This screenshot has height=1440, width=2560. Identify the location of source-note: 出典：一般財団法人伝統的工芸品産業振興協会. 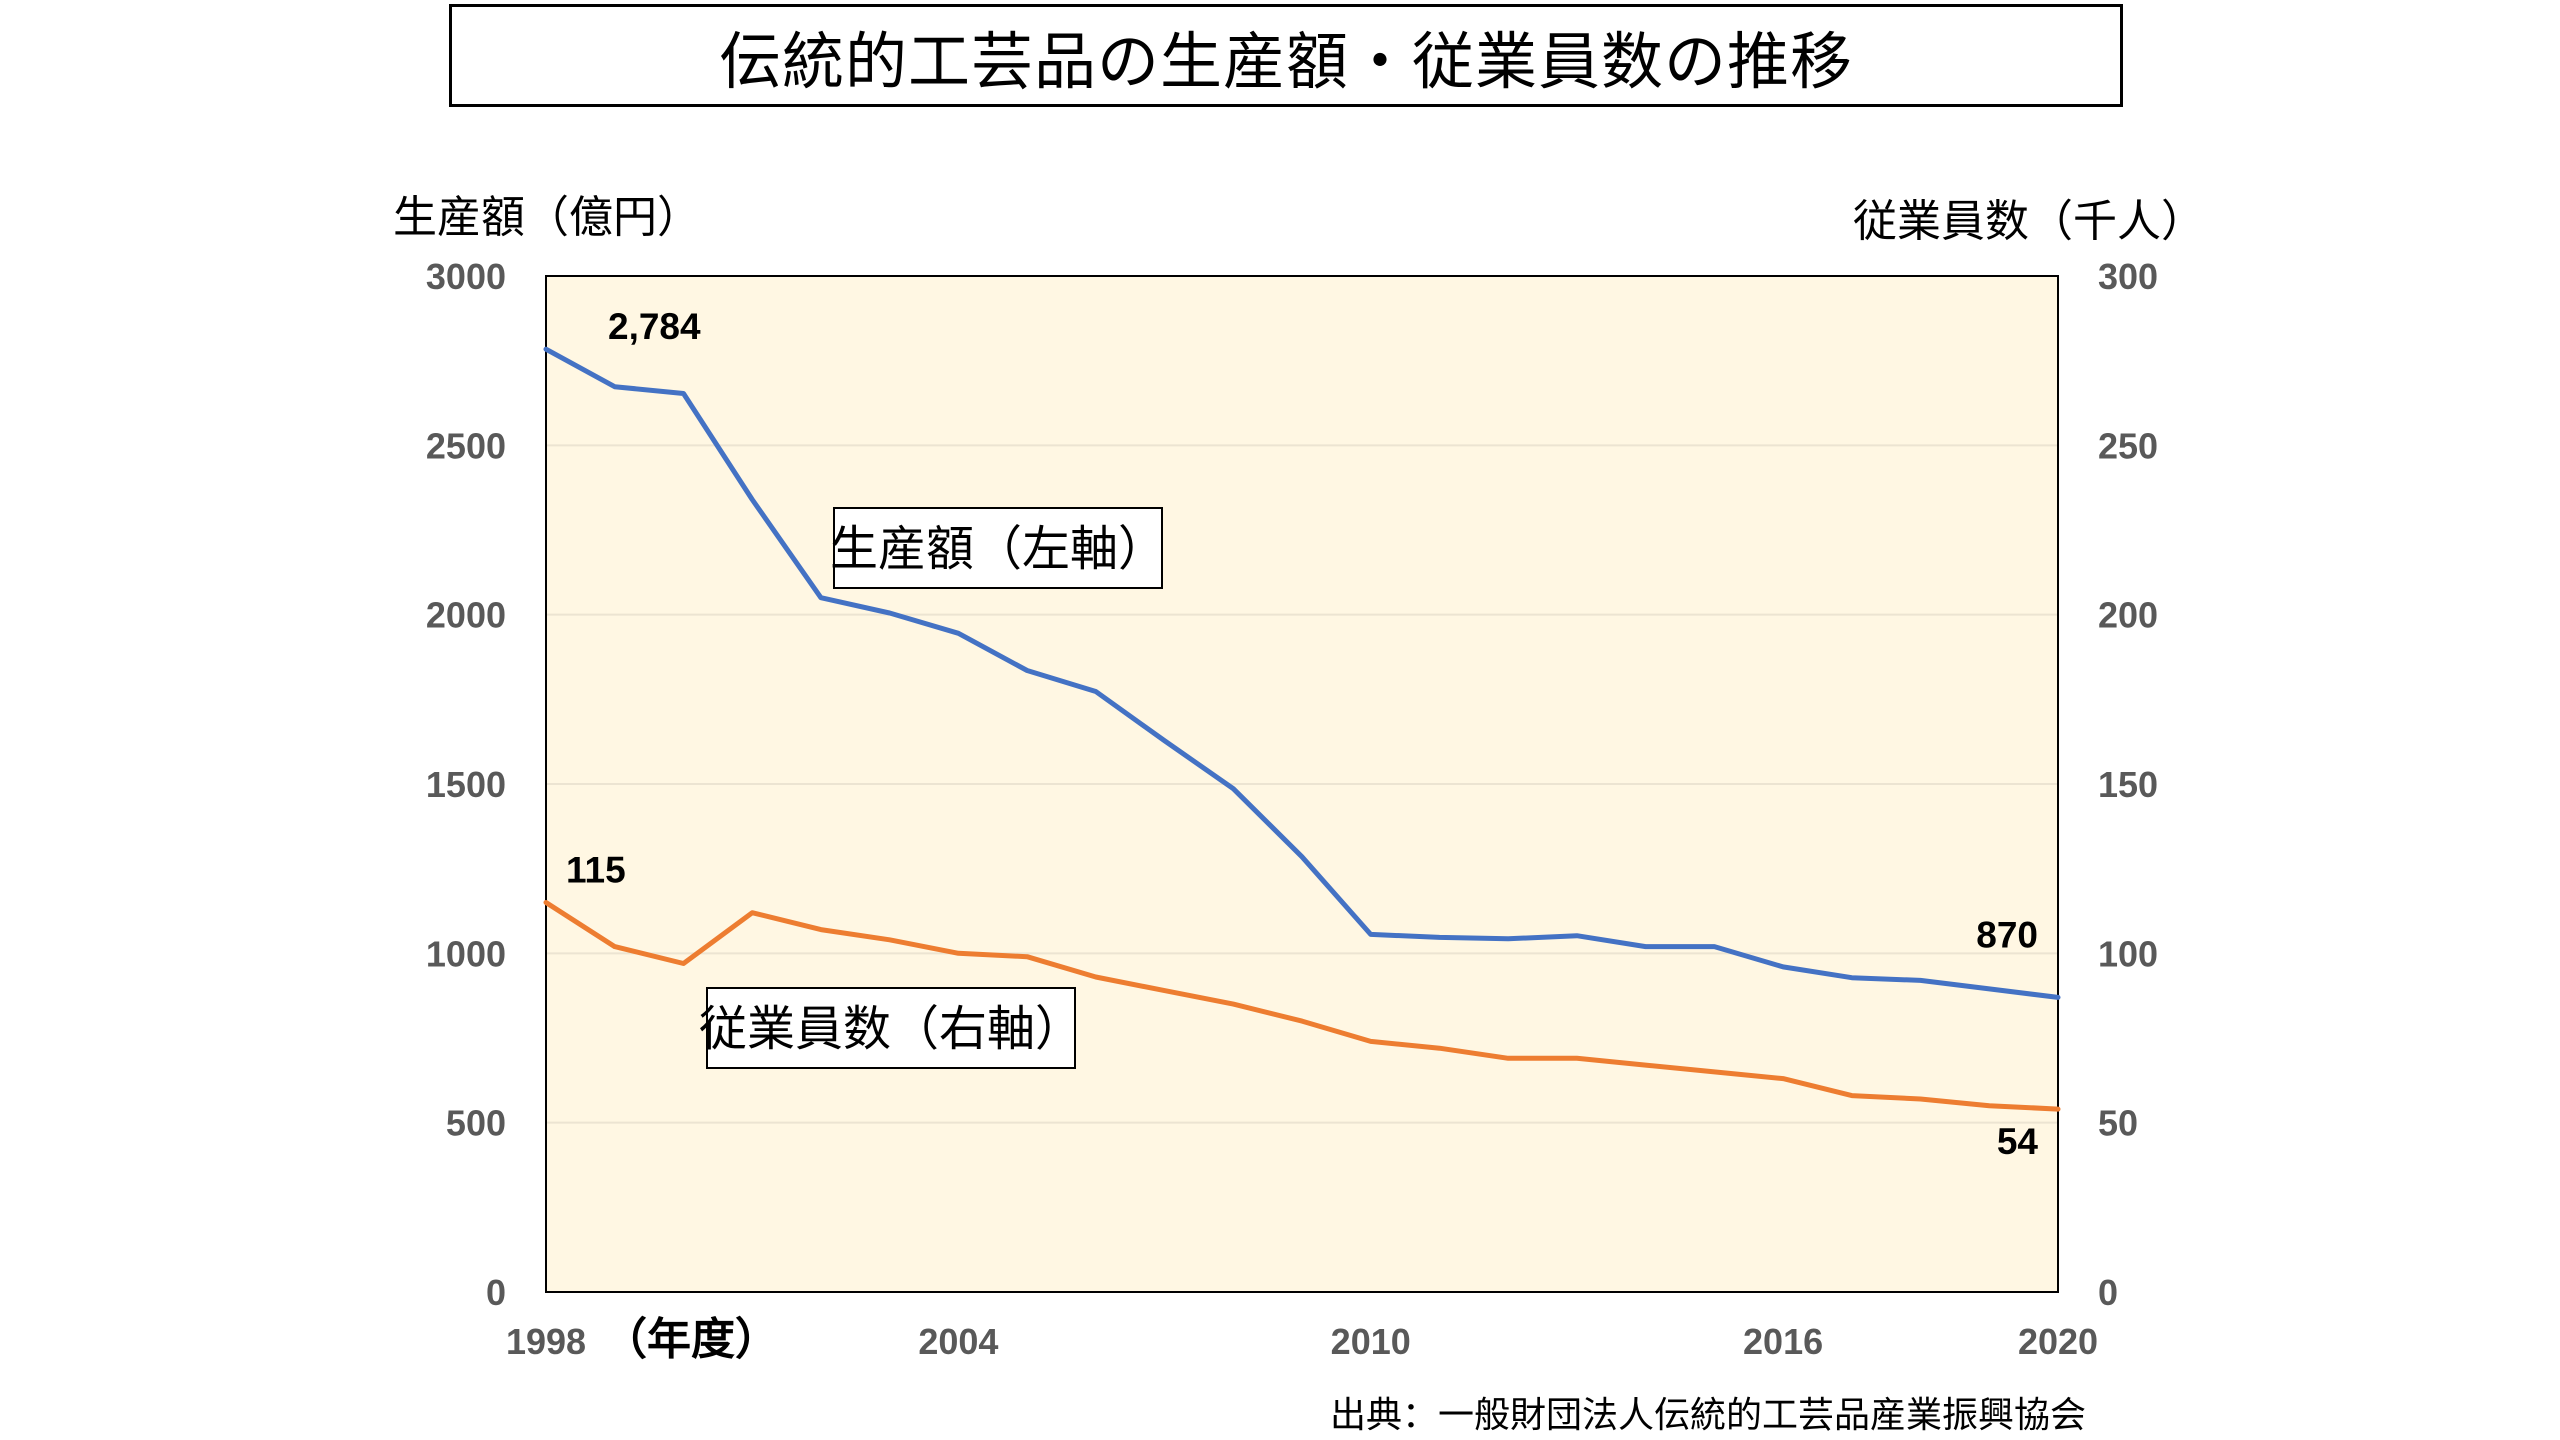
(1708, 1415).